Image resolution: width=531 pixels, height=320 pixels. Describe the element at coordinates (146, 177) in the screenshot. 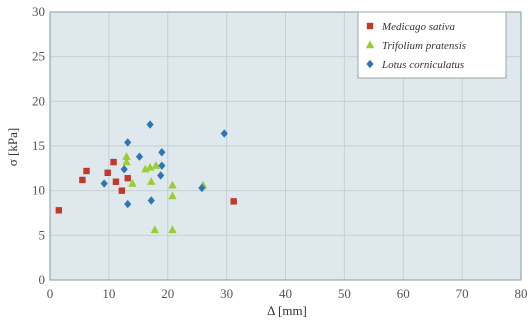

I see `data-points` at that location.